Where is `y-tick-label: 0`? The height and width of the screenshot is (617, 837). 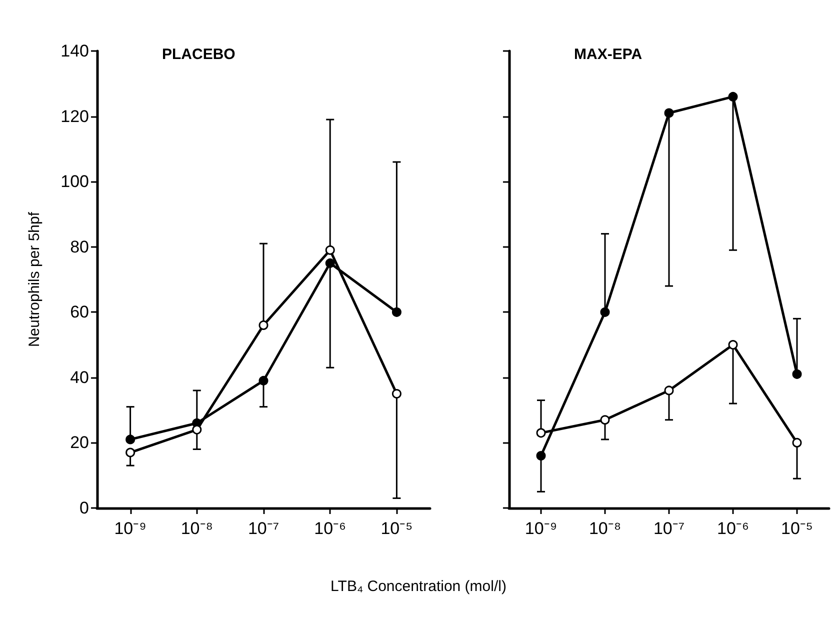
y-tick-label: 0 is located at coordinates (84, 508).